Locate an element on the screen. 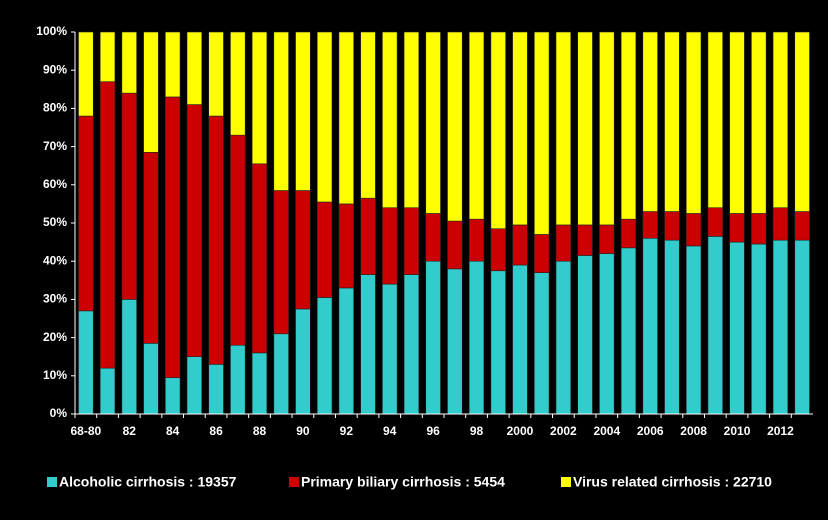  x-tick-label: 2004 is located at coordinates (606, 431).